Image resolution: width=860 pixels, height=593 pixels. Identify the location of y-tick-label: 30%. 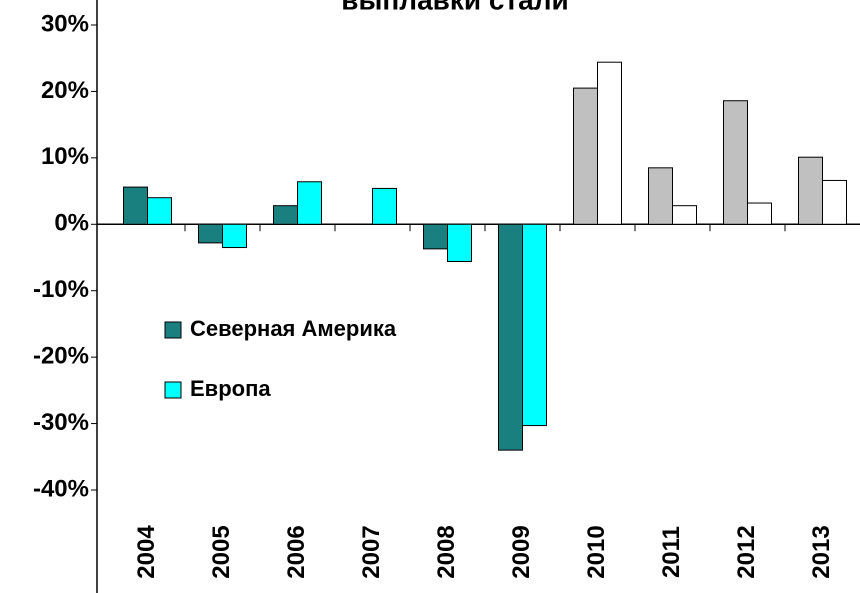
(65, 23).